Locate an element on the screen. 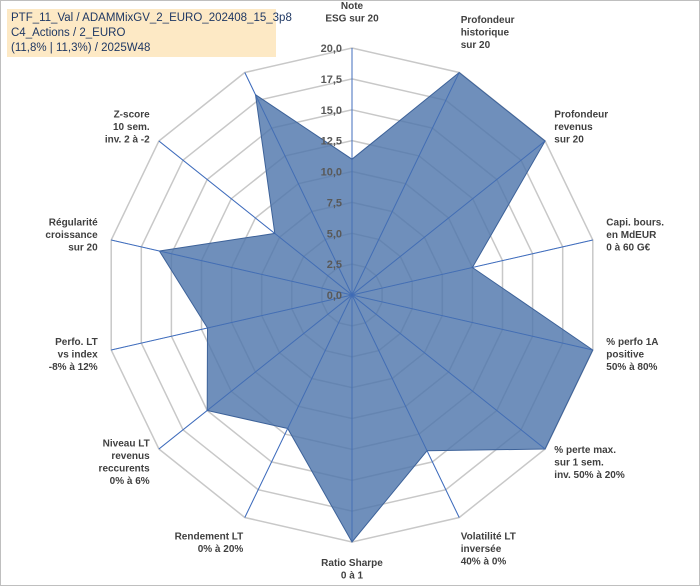 The image size is (700, 586). axis-label: Profondeur historique sur 20 is located at coordinates (488, 33).